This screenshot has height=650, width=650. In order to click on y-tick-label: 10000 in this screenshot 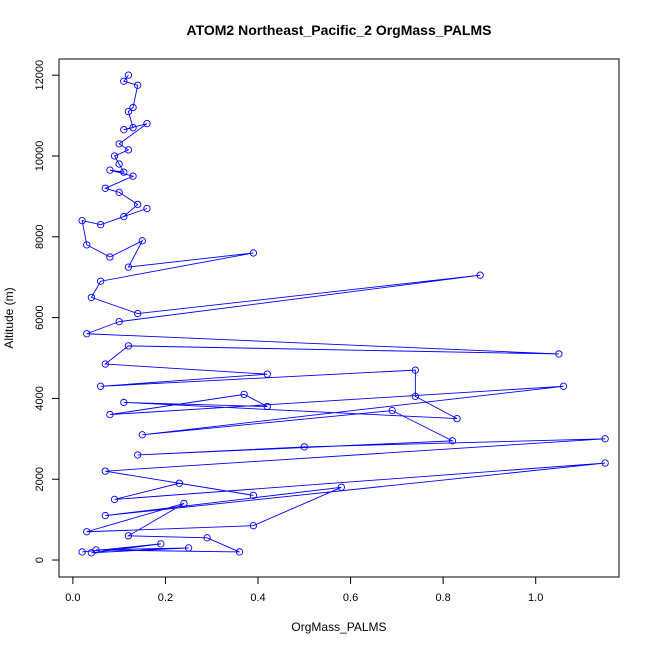, I will do `click(40, 156)`.